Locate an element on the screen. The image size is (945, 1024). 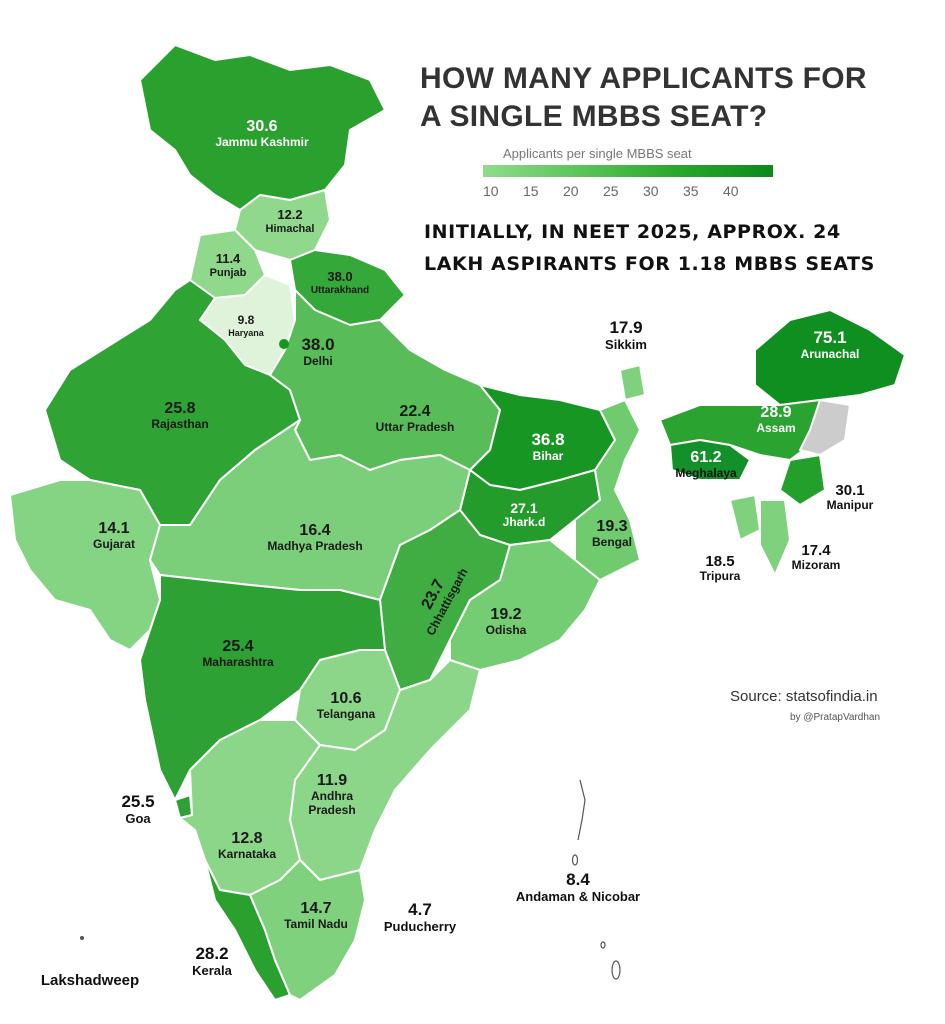
label-value: 25.5 is located at coordinates (138, 801).